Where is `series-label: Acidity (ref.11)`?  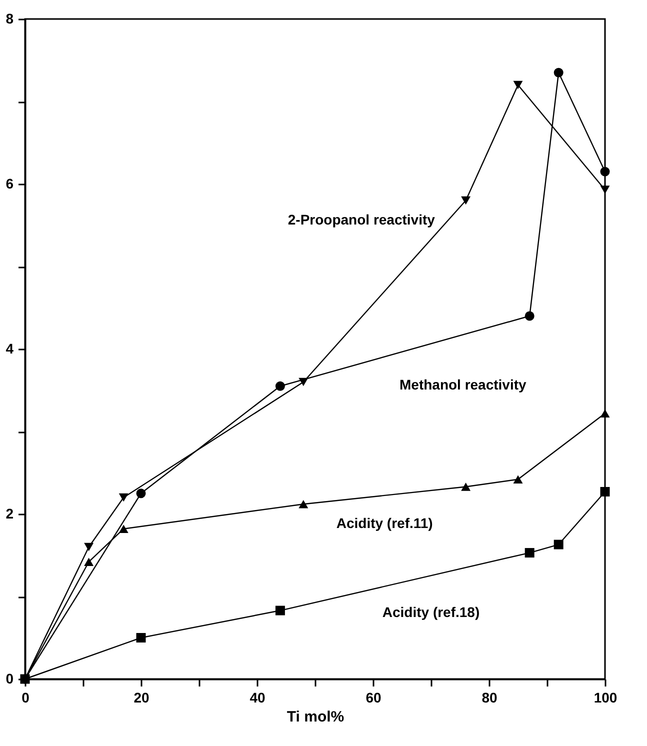
series-label: Acidity (ref.11) is located at coordinates (384, 522).